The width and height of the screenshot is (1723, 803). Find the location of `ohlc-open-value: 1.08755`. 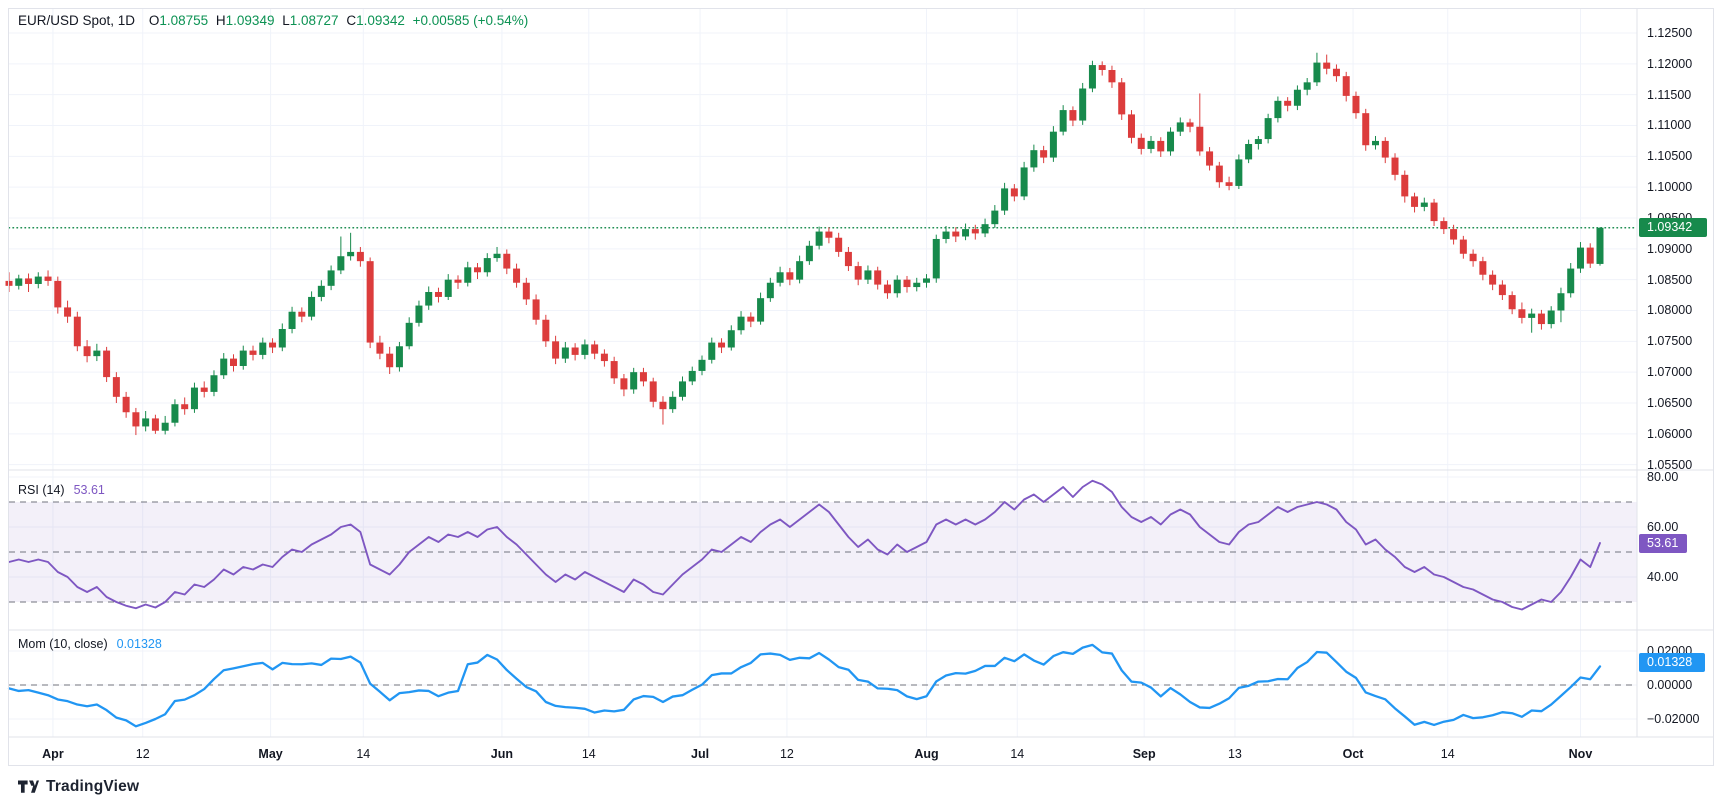

ohlc-open-value: 1.08755 is located at coordinates (184, 20).